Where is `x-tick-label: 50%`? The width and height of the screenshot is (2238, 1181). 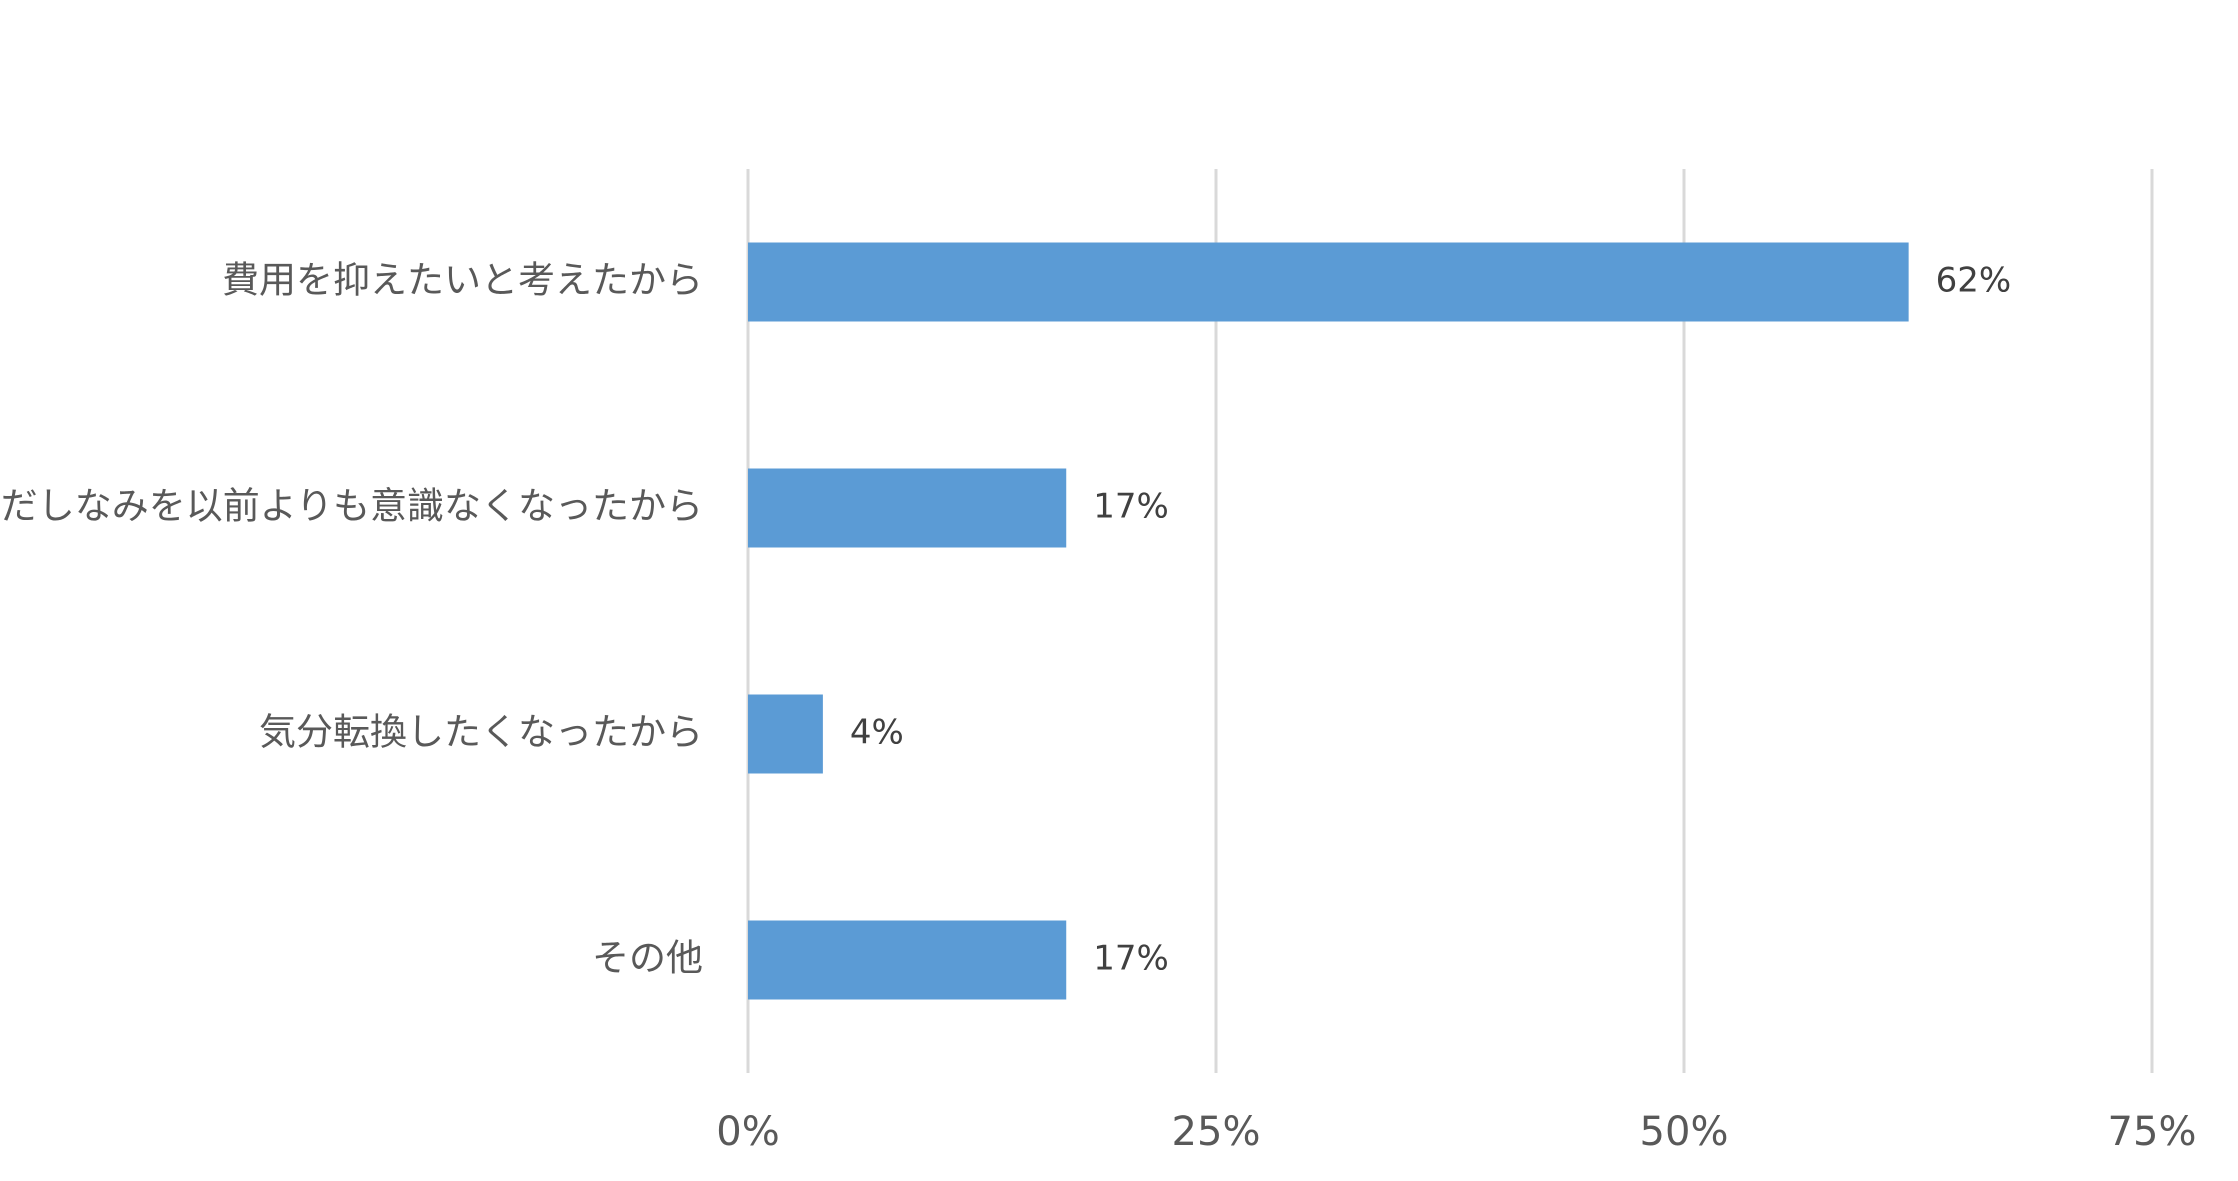 x-tick-label: 50% is located at coordinates (1684, 1132).